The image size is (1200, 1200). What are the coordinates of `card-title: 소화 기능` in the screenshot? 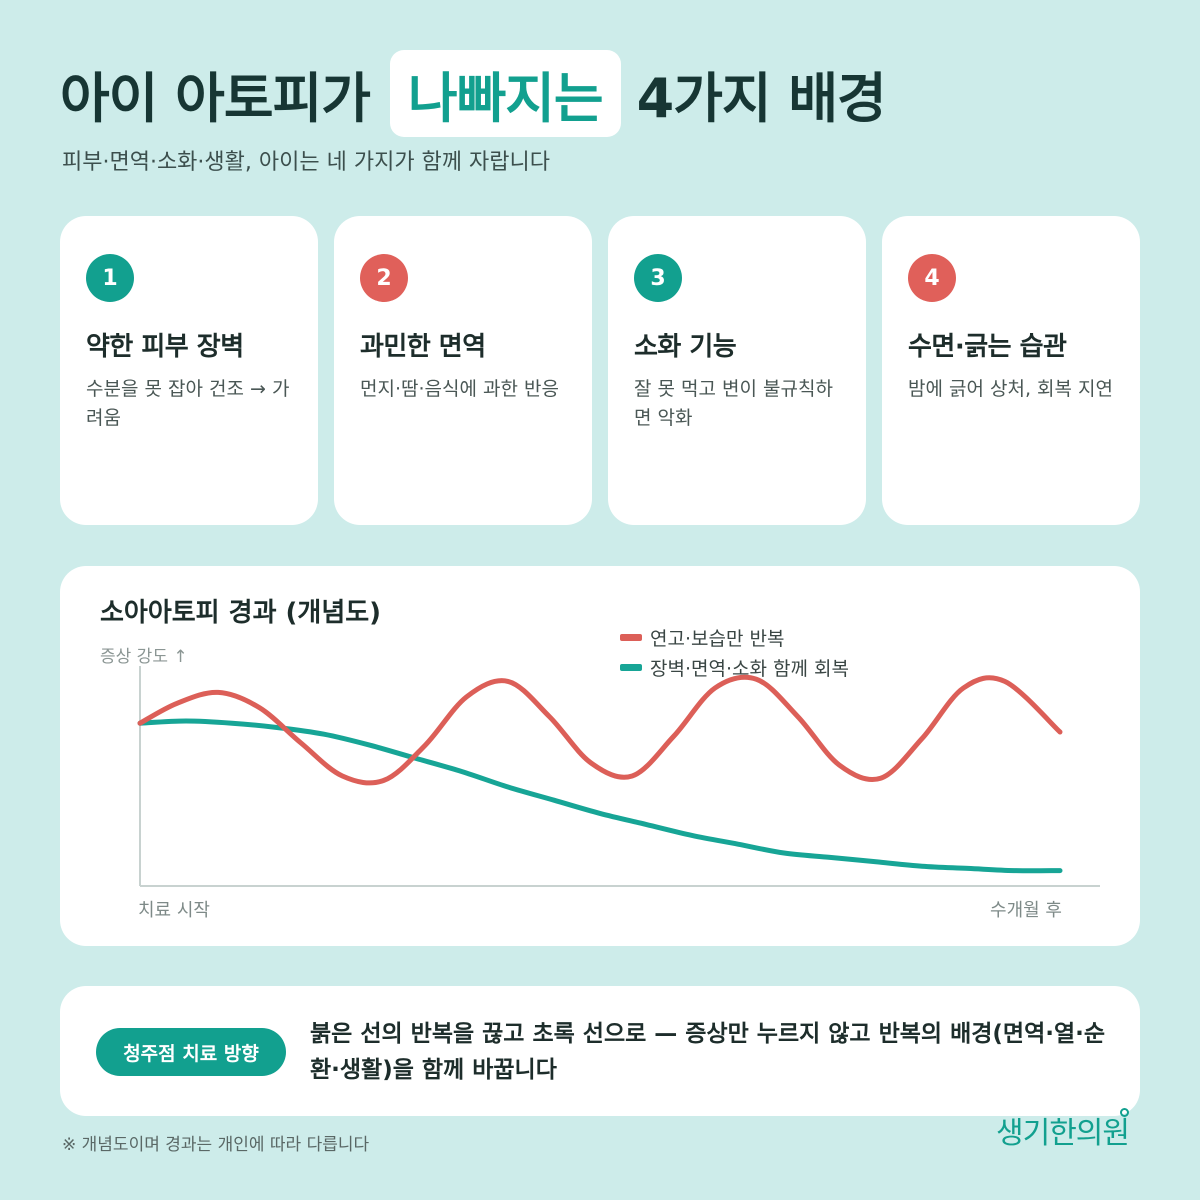 It's located at (685, 347).